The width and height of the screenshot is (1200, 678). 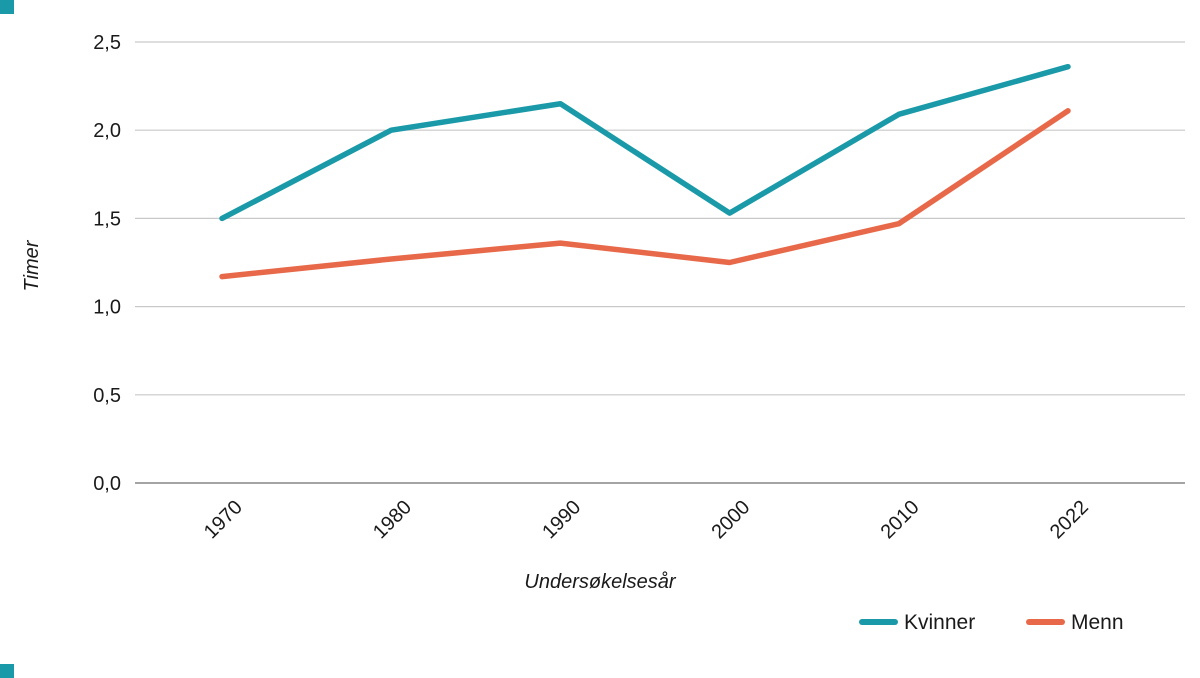 What do you see at coordinates (600, 582) in the screenshot?
I see `x-axis-label: Undersøkelsesår` at bounding box center [600, 582].